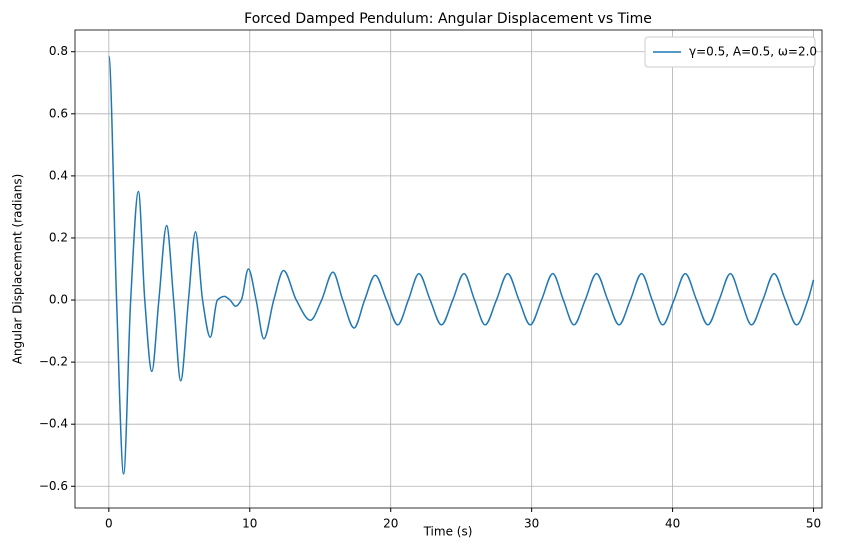 The image size is (857, 551). I want to click on y-axis-label: Angular Displacement (radians), so click(18, 269).